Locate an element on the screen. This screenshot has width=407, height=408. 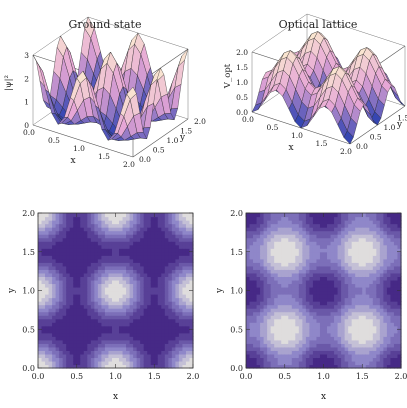
x-tick-label: 1.0 is located at coordinates (115, 376).